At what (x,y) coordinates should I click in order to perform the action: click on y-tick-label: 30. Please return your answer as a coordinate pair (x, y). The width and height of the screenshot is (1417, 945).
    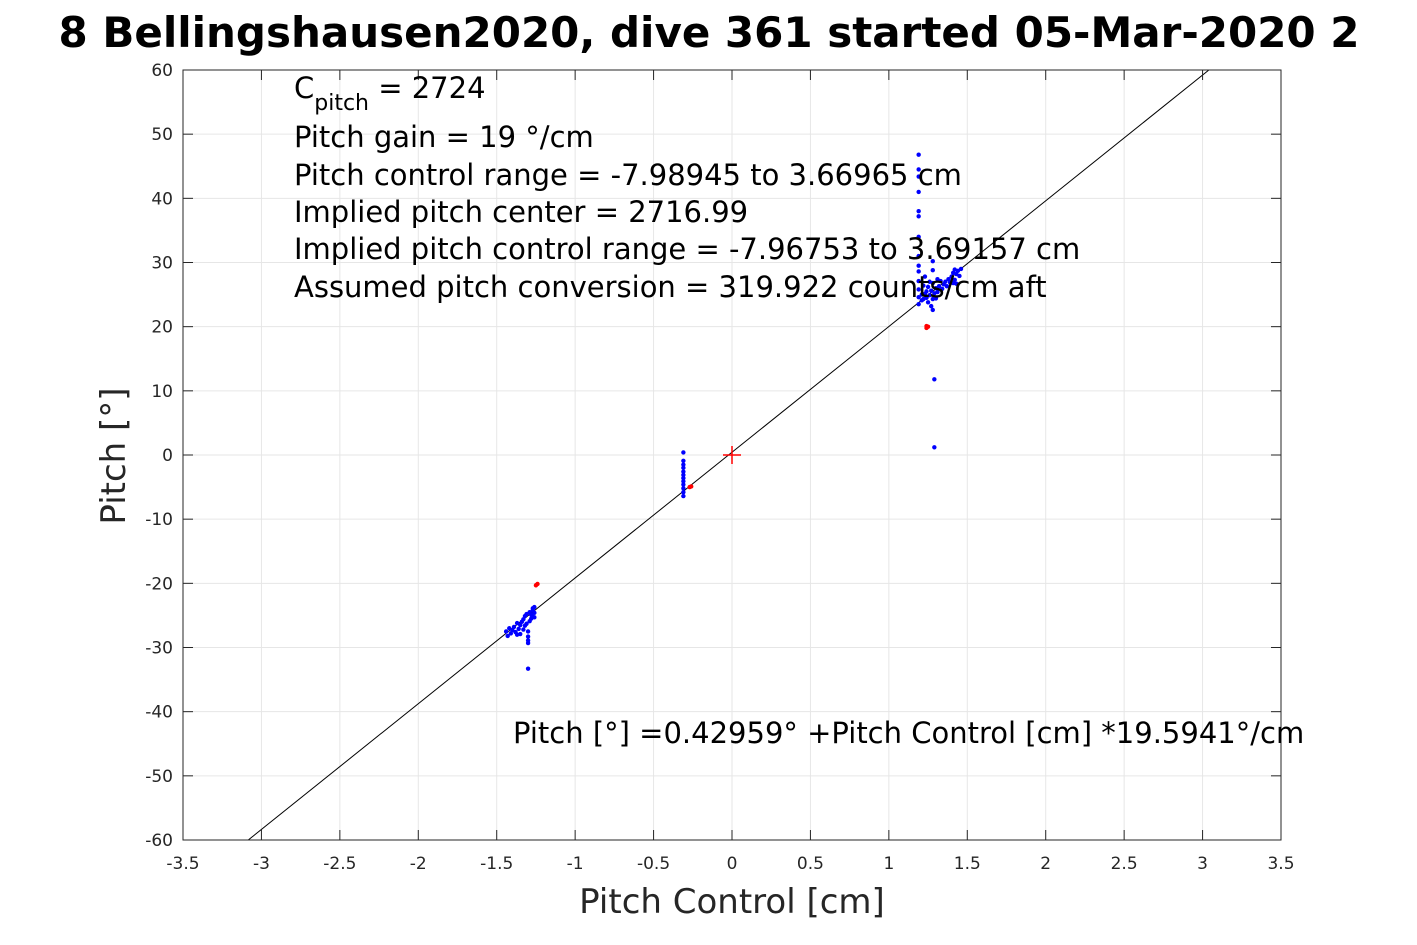
    Looking at the image, I should click on (162, 264).